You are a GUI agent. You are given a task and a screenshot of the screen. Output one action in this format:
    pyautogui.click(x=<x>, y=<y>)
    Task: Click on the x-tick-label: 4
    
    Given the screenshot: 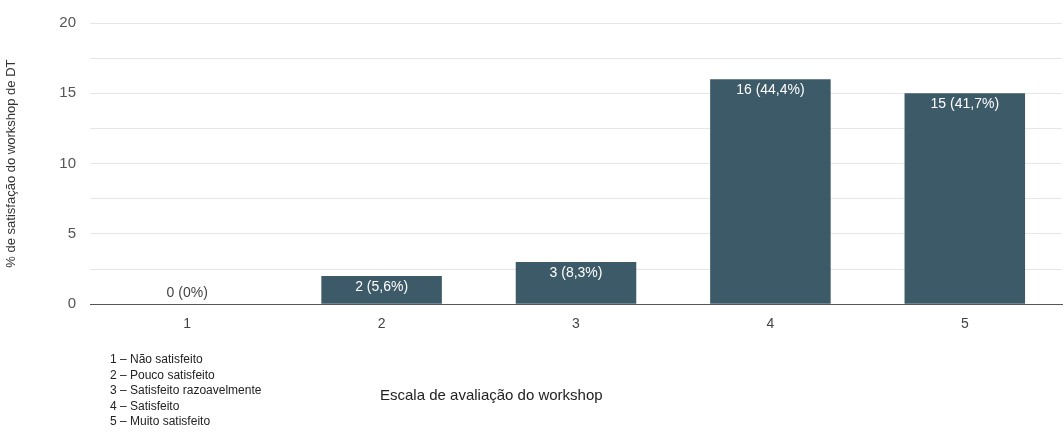 What is the action you would take?
    pyautogui.click(x=770, y=323)
    